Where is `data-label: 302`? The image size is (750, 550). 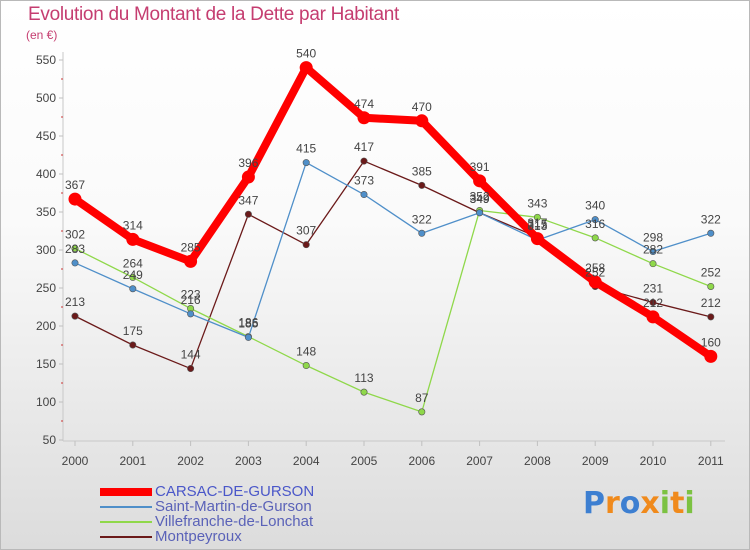
data-label: 302 is located at coordinates (75, 234).